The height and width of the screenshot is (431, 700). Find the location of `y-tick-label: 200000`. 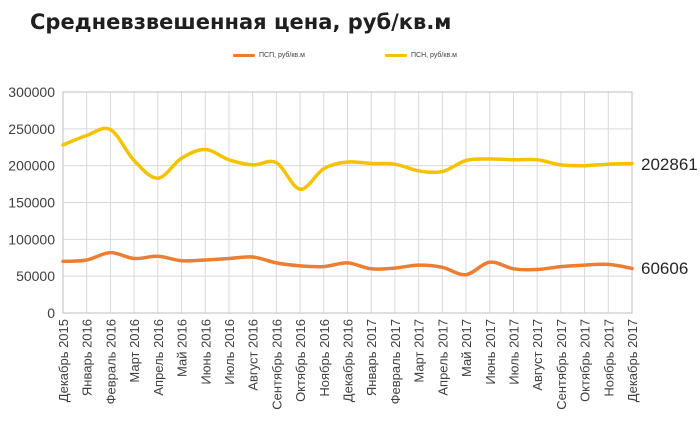

y-tick-label: 200000 is located at coordinates (31, 166).